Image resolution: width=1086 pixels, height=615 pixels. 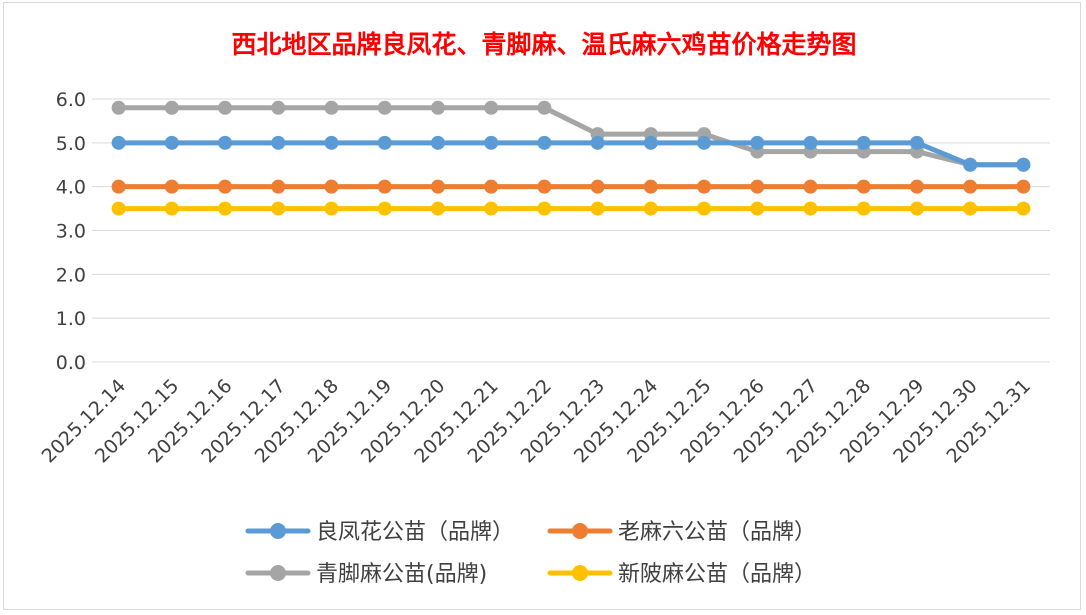 I want to click on legend-label: 新陂麻公苗（品牌）, so click(x=717, y=574).